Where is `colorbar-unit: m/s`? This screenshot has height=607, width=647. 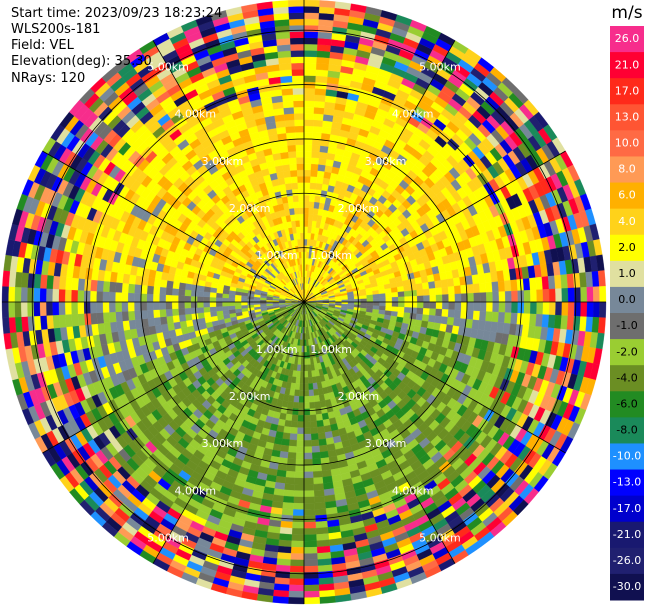
colorbar-unit: m/s is located at coordinates (626, 13).